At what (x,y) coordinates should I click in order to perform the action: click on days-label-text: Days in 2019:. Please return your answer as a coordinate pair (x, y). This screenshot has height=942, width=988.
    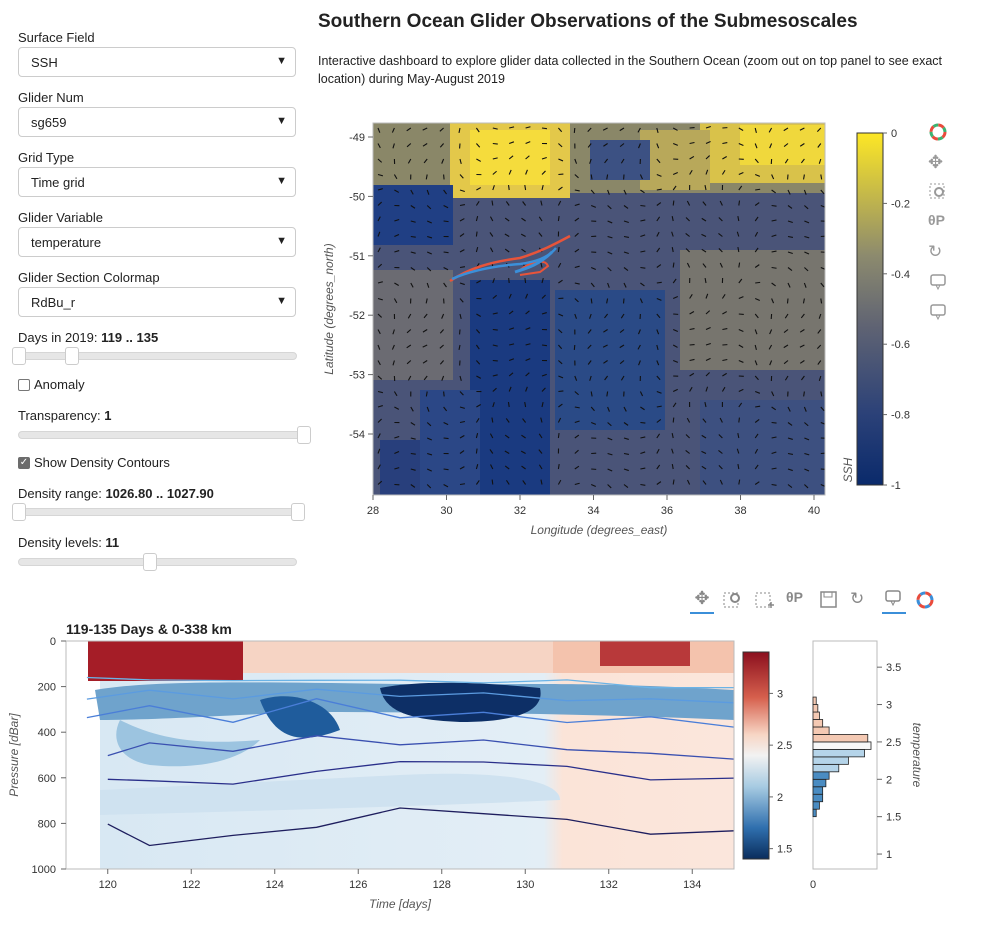
    Looking at the image, I should click on (60, 337).